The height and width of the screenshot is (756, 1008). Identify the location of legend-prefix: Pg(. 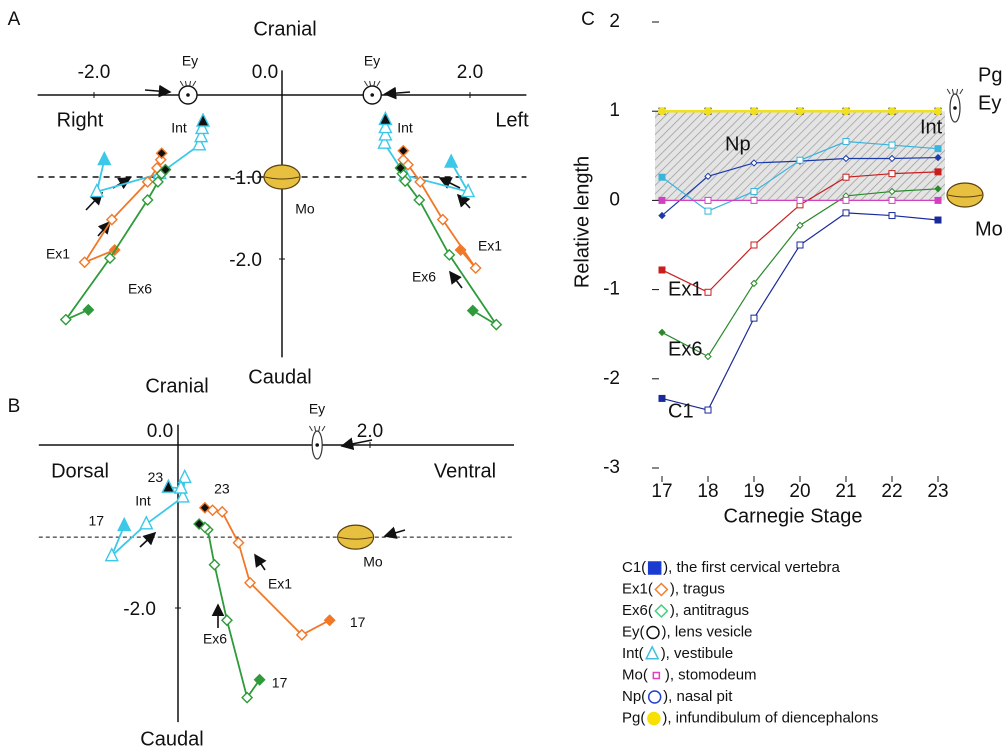
(633, 717).